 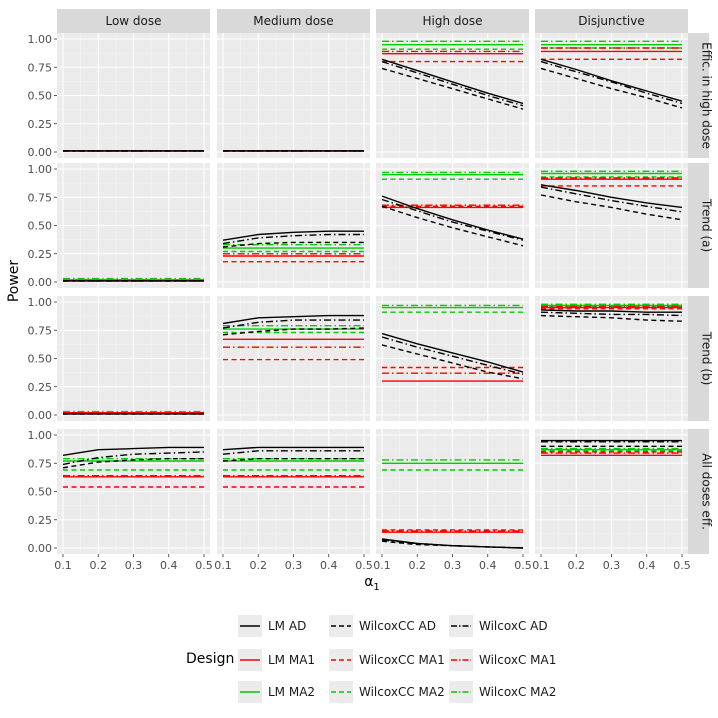 What do you see at coordinates (611, 21) in the screenshot?
I see `column-strip-label: Disjunctive` at bounding box center [611, 21].